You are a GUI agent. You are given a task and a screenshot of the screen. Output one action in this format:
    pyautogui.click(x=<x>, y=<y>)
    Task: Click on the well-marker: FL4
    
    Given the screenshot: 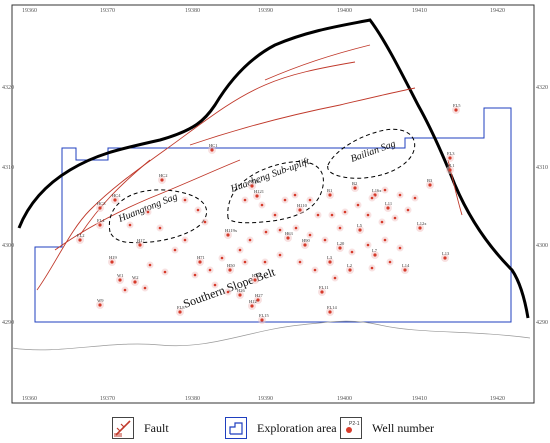 What is the action you would take?
    pyautogui.click(x=100, y=223)
    